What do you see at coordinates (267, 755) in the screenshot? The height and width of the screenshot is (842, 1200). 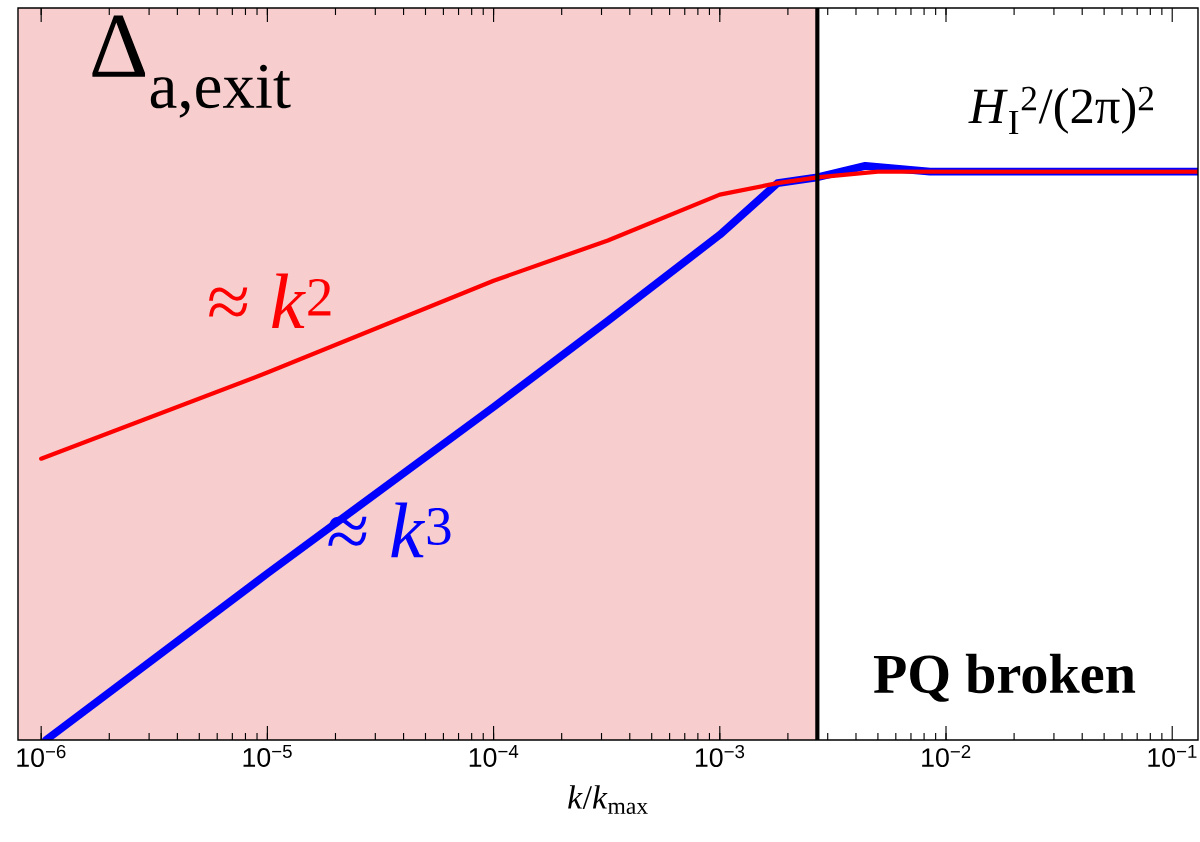 I see `x-tick-label: 10$^{−5}$` at bounding box center [267, 755].